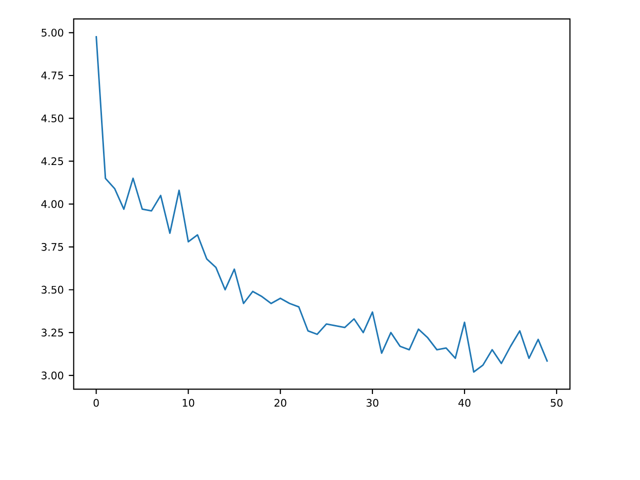 Image resolution: width=640 pixels, height=480 pixels. Describe the element at coordinates (53, 332) in the screenshot. I see `y-tick-label: 3.25` at that location.